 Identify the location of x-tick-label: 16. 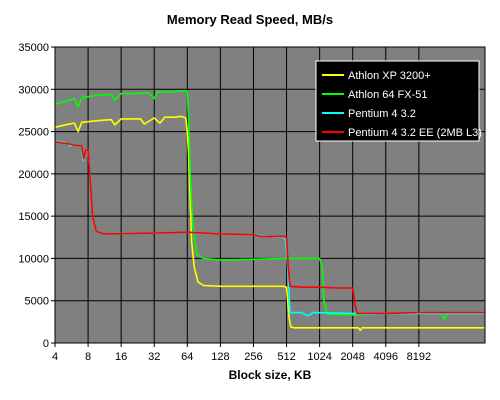
(121, 357).